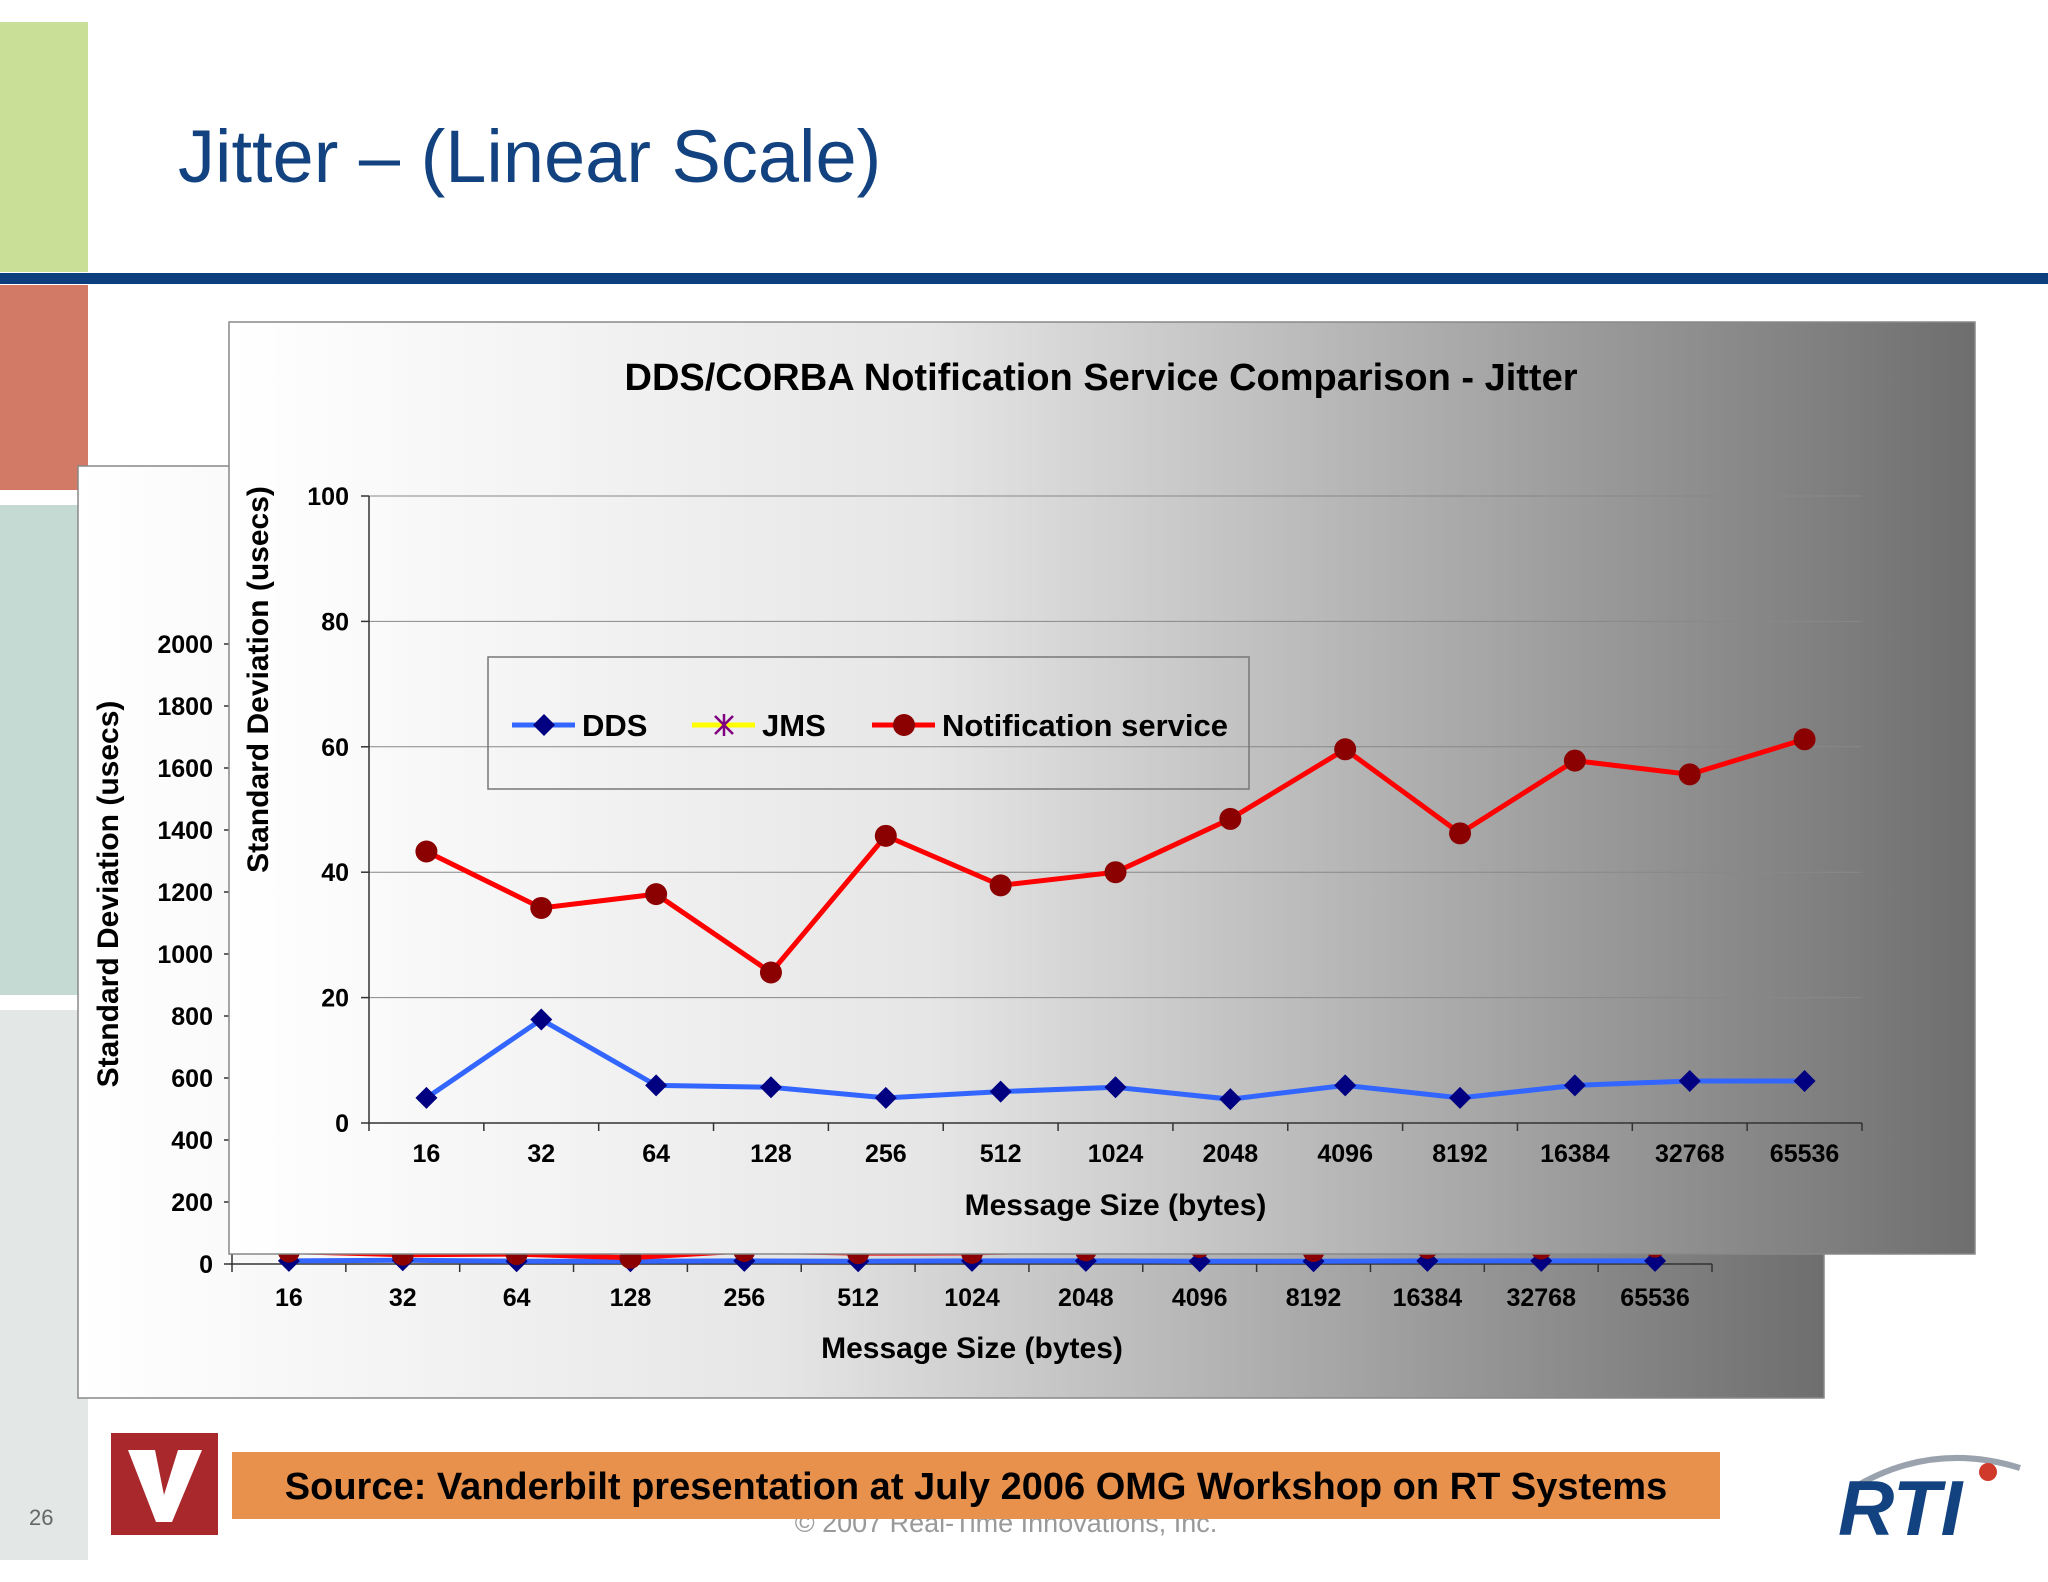 This screenshot has height=1582, width=2048. I want to click on y-tick-label: 1600, so click(185, 769).